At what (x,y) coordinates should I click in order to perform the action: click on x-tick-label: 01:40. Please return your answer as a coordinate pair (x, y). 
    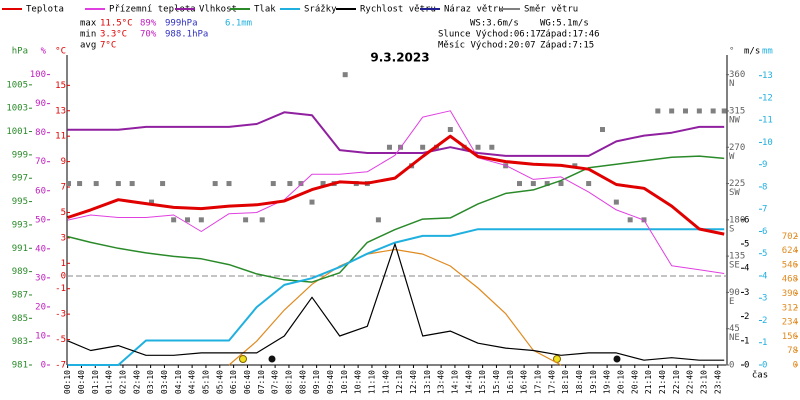
    Looking at the image, I should click on (109, 382).